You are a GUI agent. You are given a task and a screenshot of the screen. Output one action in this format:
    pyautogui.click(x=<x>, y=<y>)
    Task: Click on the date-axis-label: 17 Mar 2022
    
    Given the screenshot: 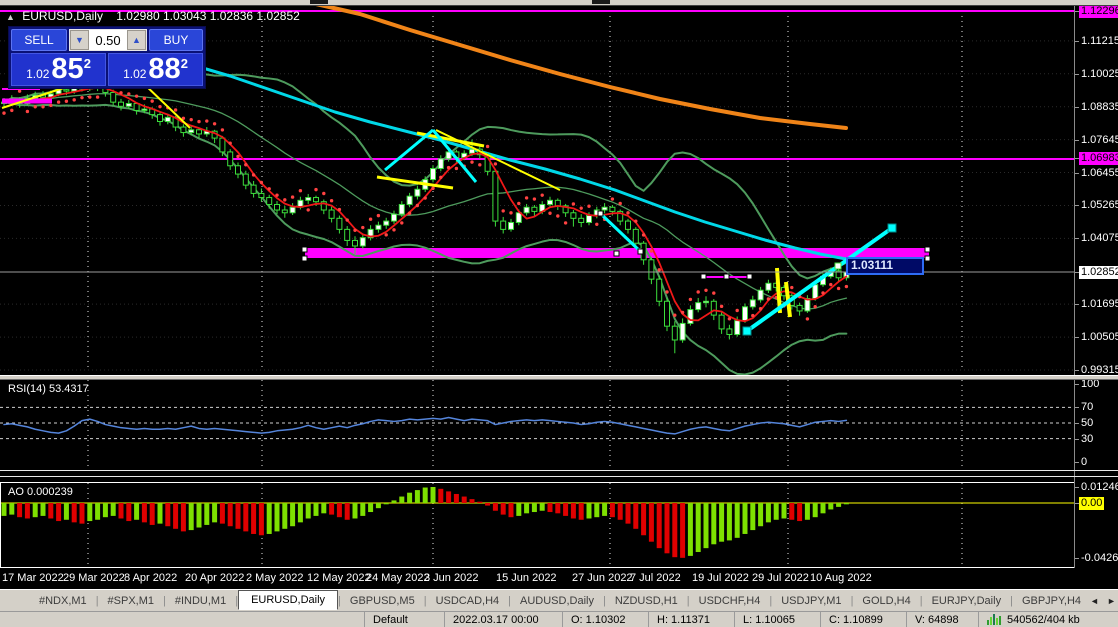 What is the action you would take?
    pyautogui.click(x=33, y=578)
    